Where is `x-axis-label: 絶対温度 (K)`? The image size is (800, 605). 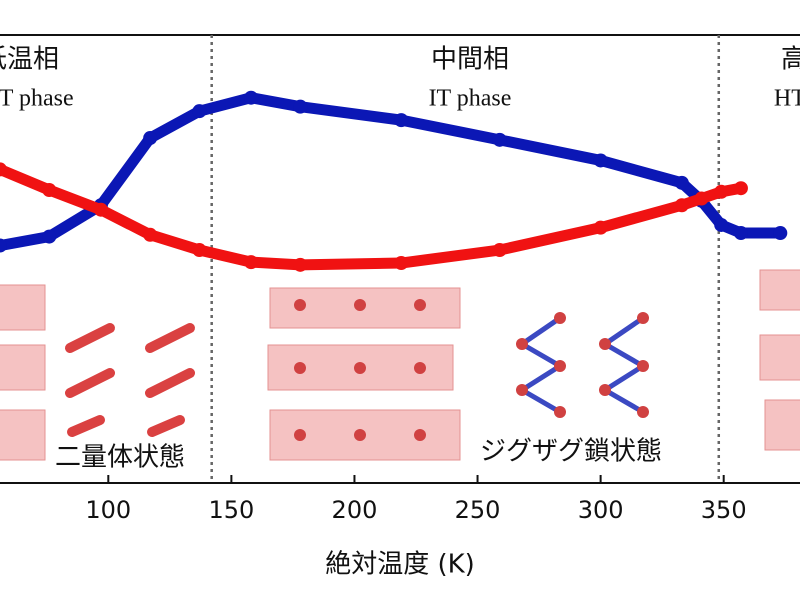 x-axis-label: 絶対温度 (K) is located at coordinates (400, 565).